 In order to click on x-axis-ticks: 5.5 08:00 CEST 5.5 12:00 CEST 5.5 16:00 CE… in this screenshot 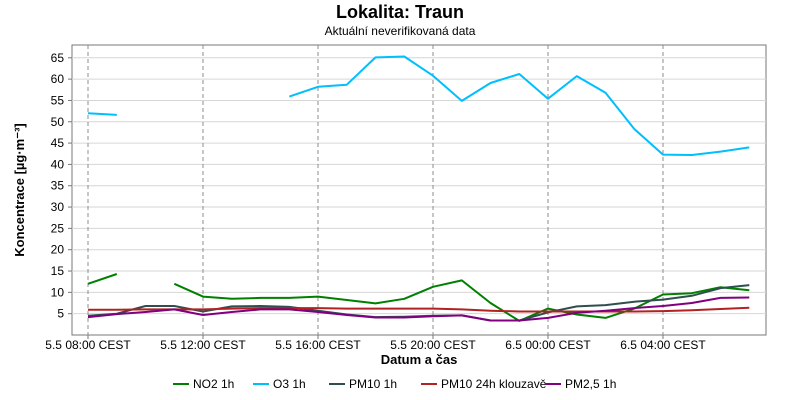, I will do `click(375, 343)`.